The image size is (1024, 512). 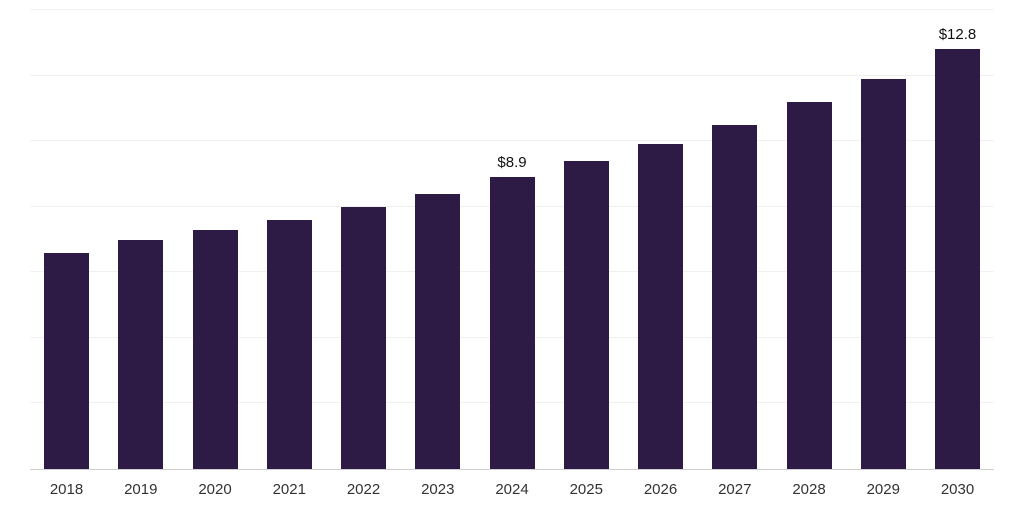 What do you see at coordinates (289, 489) in the screenshot?
I see `x-tick-label: 2021` at bounding box center [289, 489].